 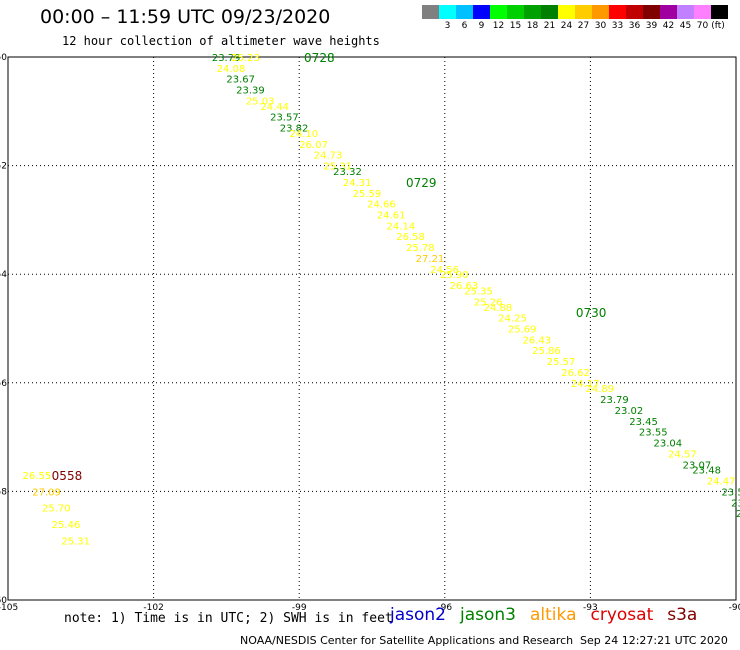 I want to click on swh-data-label: 27.09, so click(x=46, y=492).